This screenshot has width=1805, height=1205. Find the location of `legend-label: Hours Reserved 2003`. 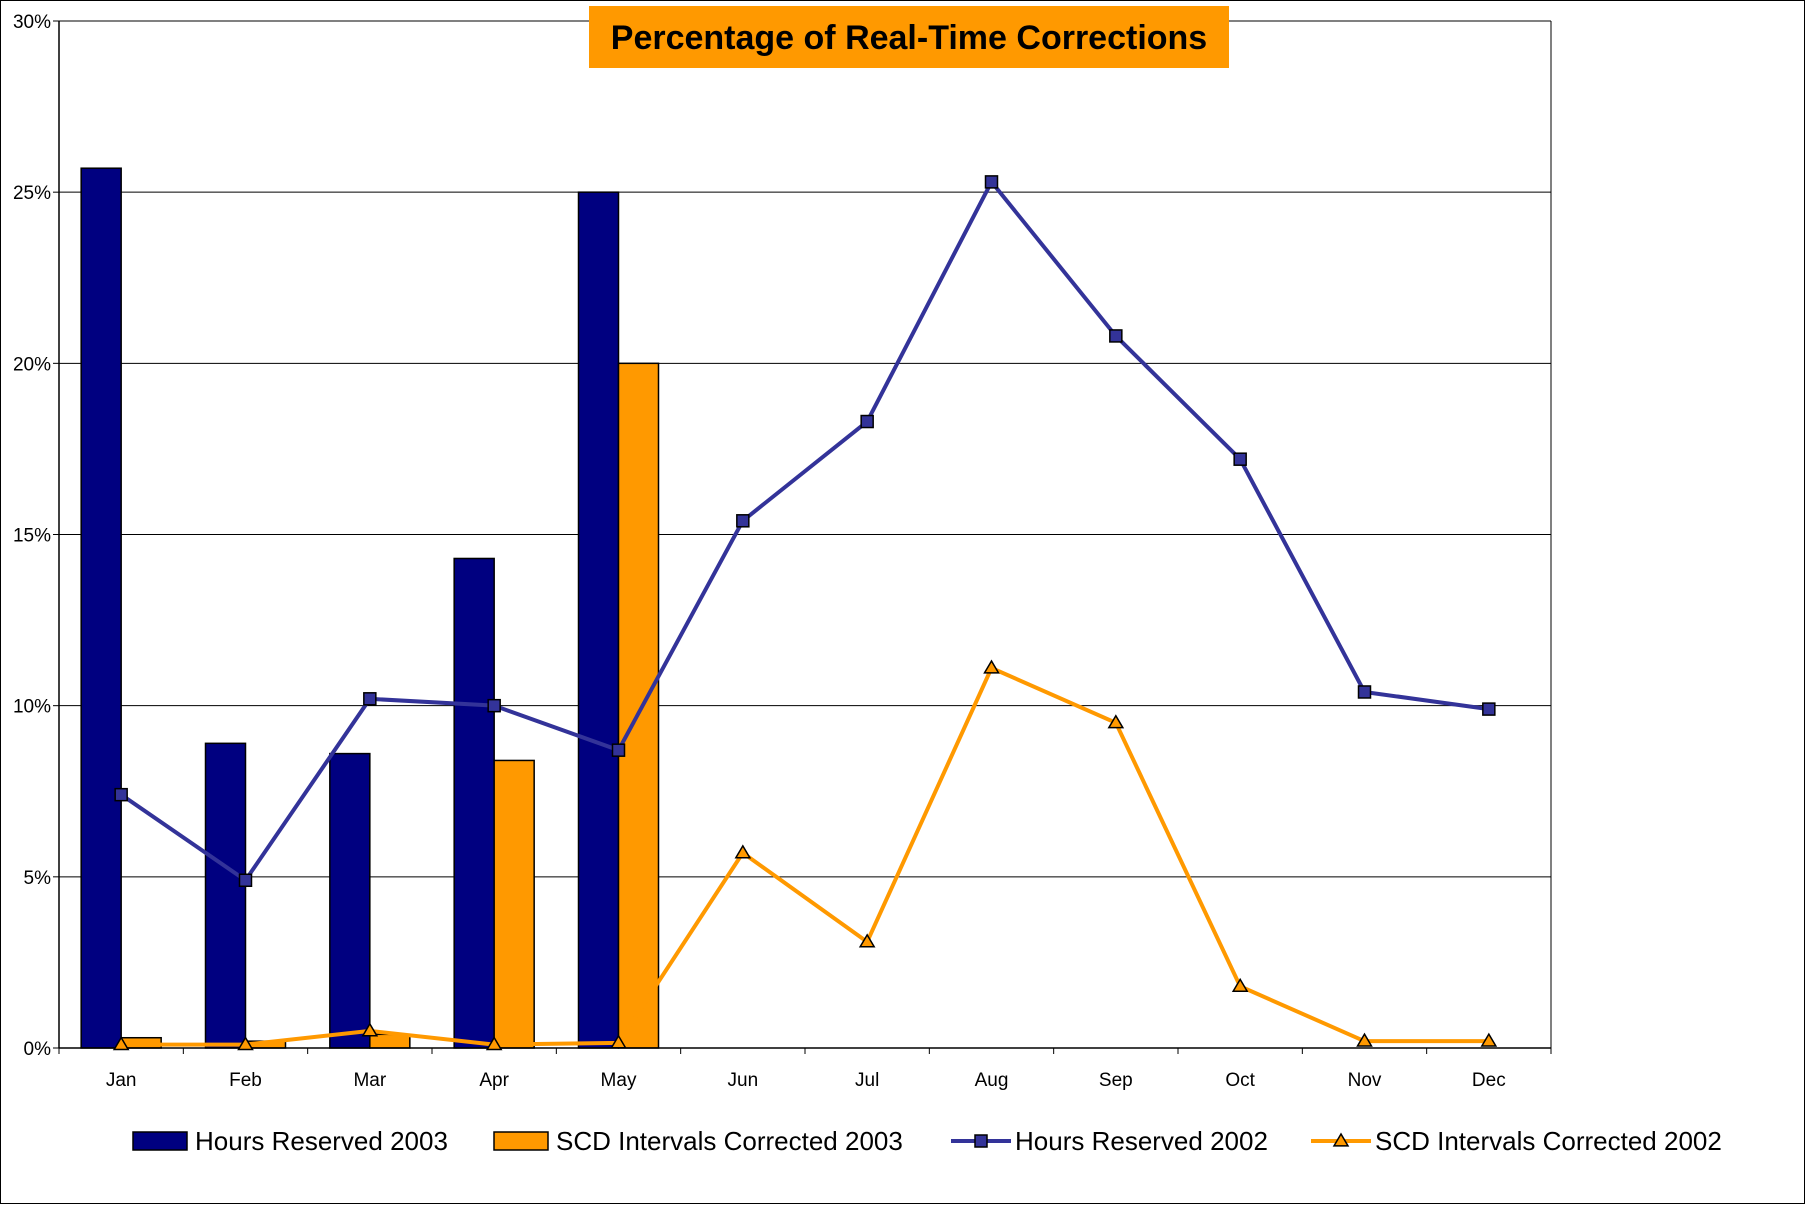

legend-label: Hours Reserved 2003 is located at coordinates (321, 1141).